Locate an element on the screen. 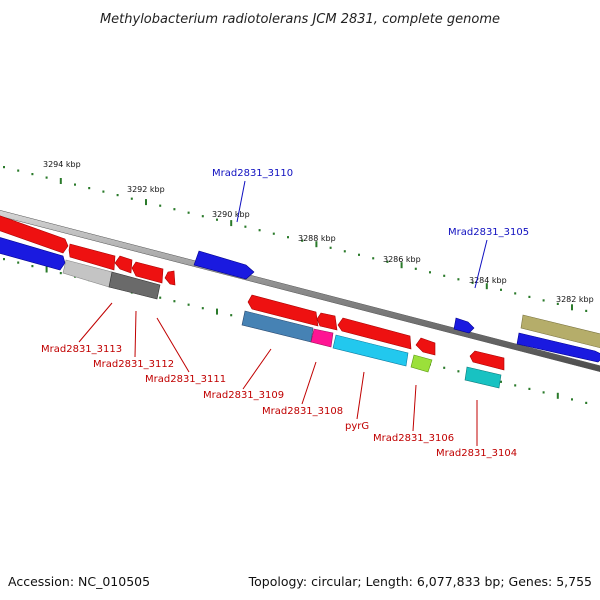 This screenshot has width=600, height=600. kbp-label-3288: 3288 kbp is located at coordinates (317, 238).